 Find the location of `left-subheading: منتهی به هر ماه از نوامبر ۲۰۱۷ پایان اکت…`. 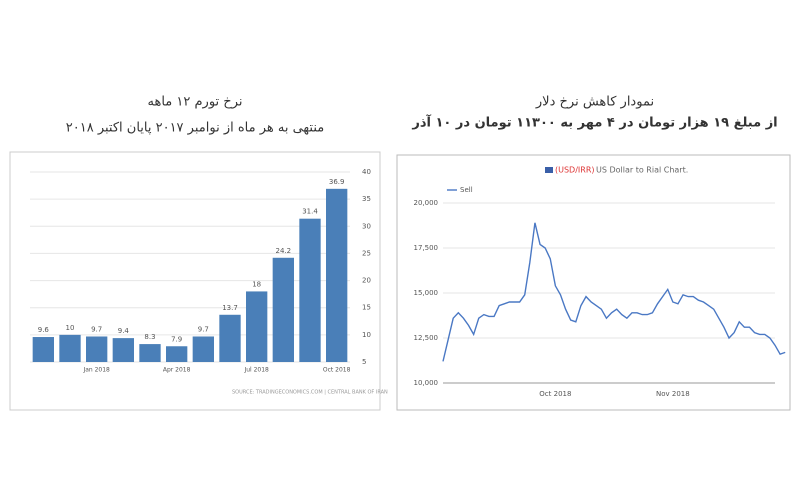

left-subheading: منتهی به هر ماه از نوامبر ۲۰۱۷ پایان اکت… is located at coordinates (195, 128).